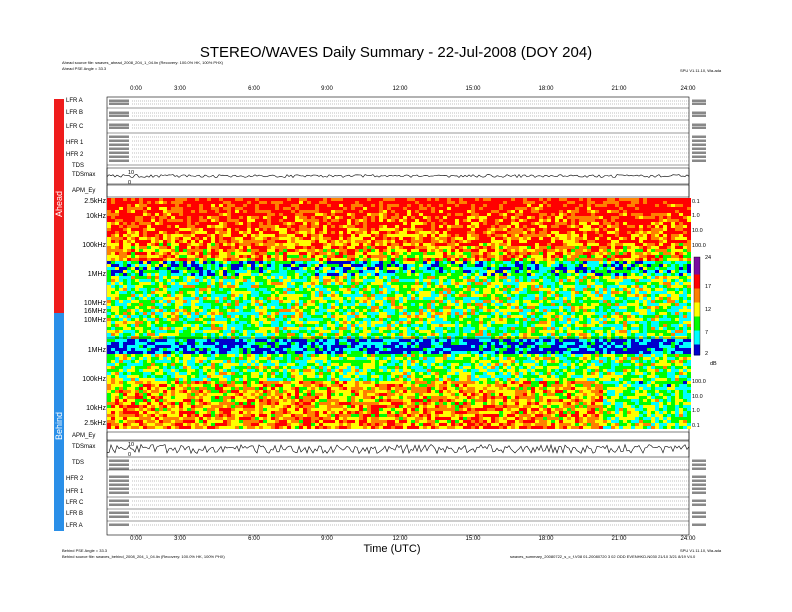 Image resolution: width=792 pixels, height=612 pixels. I want to click on behind-freq-label: 2.5kHz, so click(95, 423).